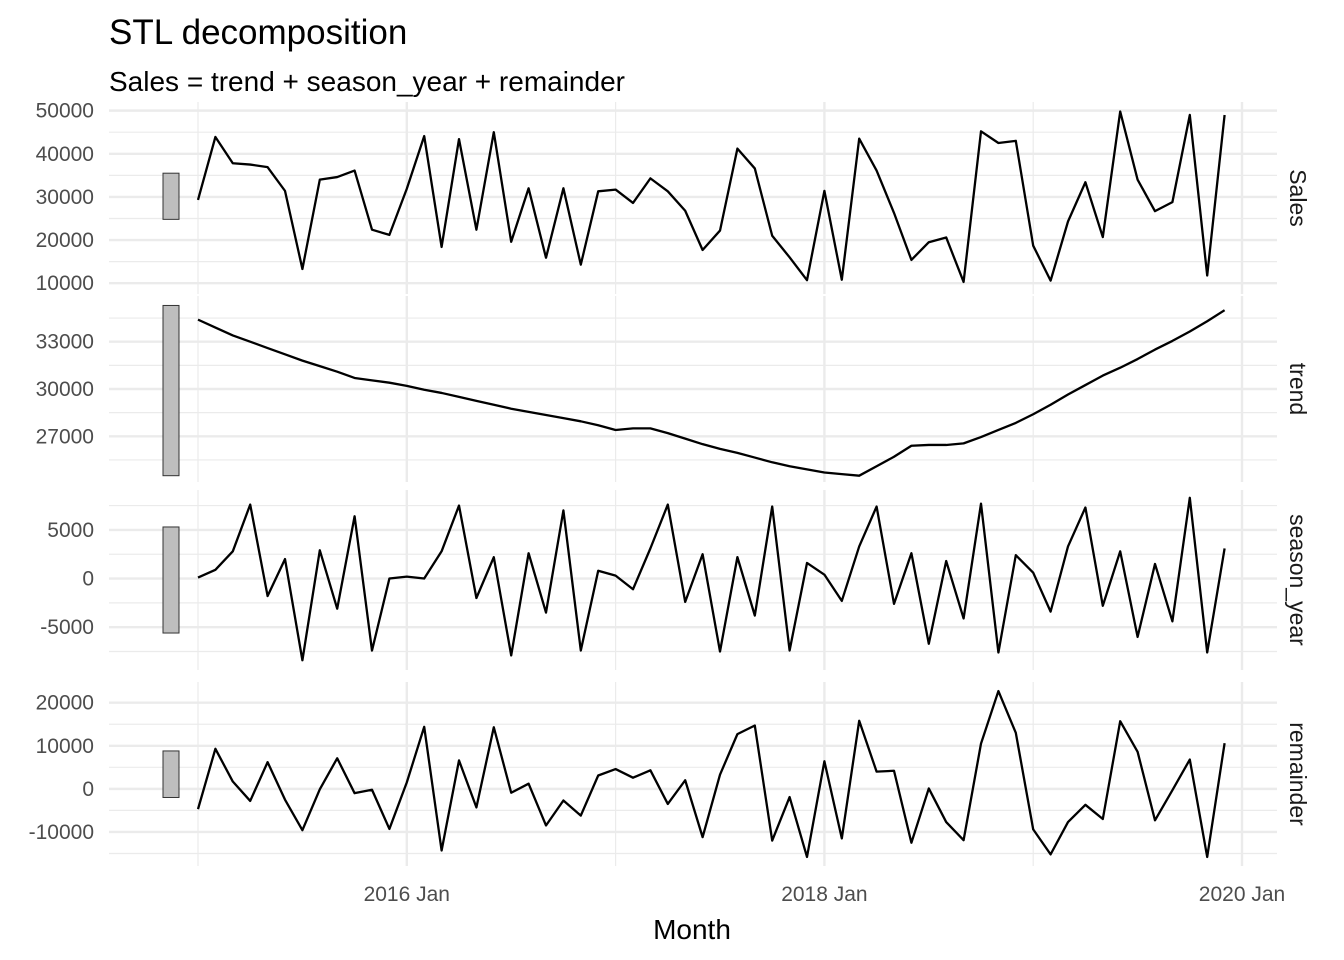 This screenshot has width=1344, height=960. What do you see at coordinates (367, 81) in the screenshot?
I see `chart-subtitle: Sales = trend + season_year + remainder` at bounding box center [367, 81].